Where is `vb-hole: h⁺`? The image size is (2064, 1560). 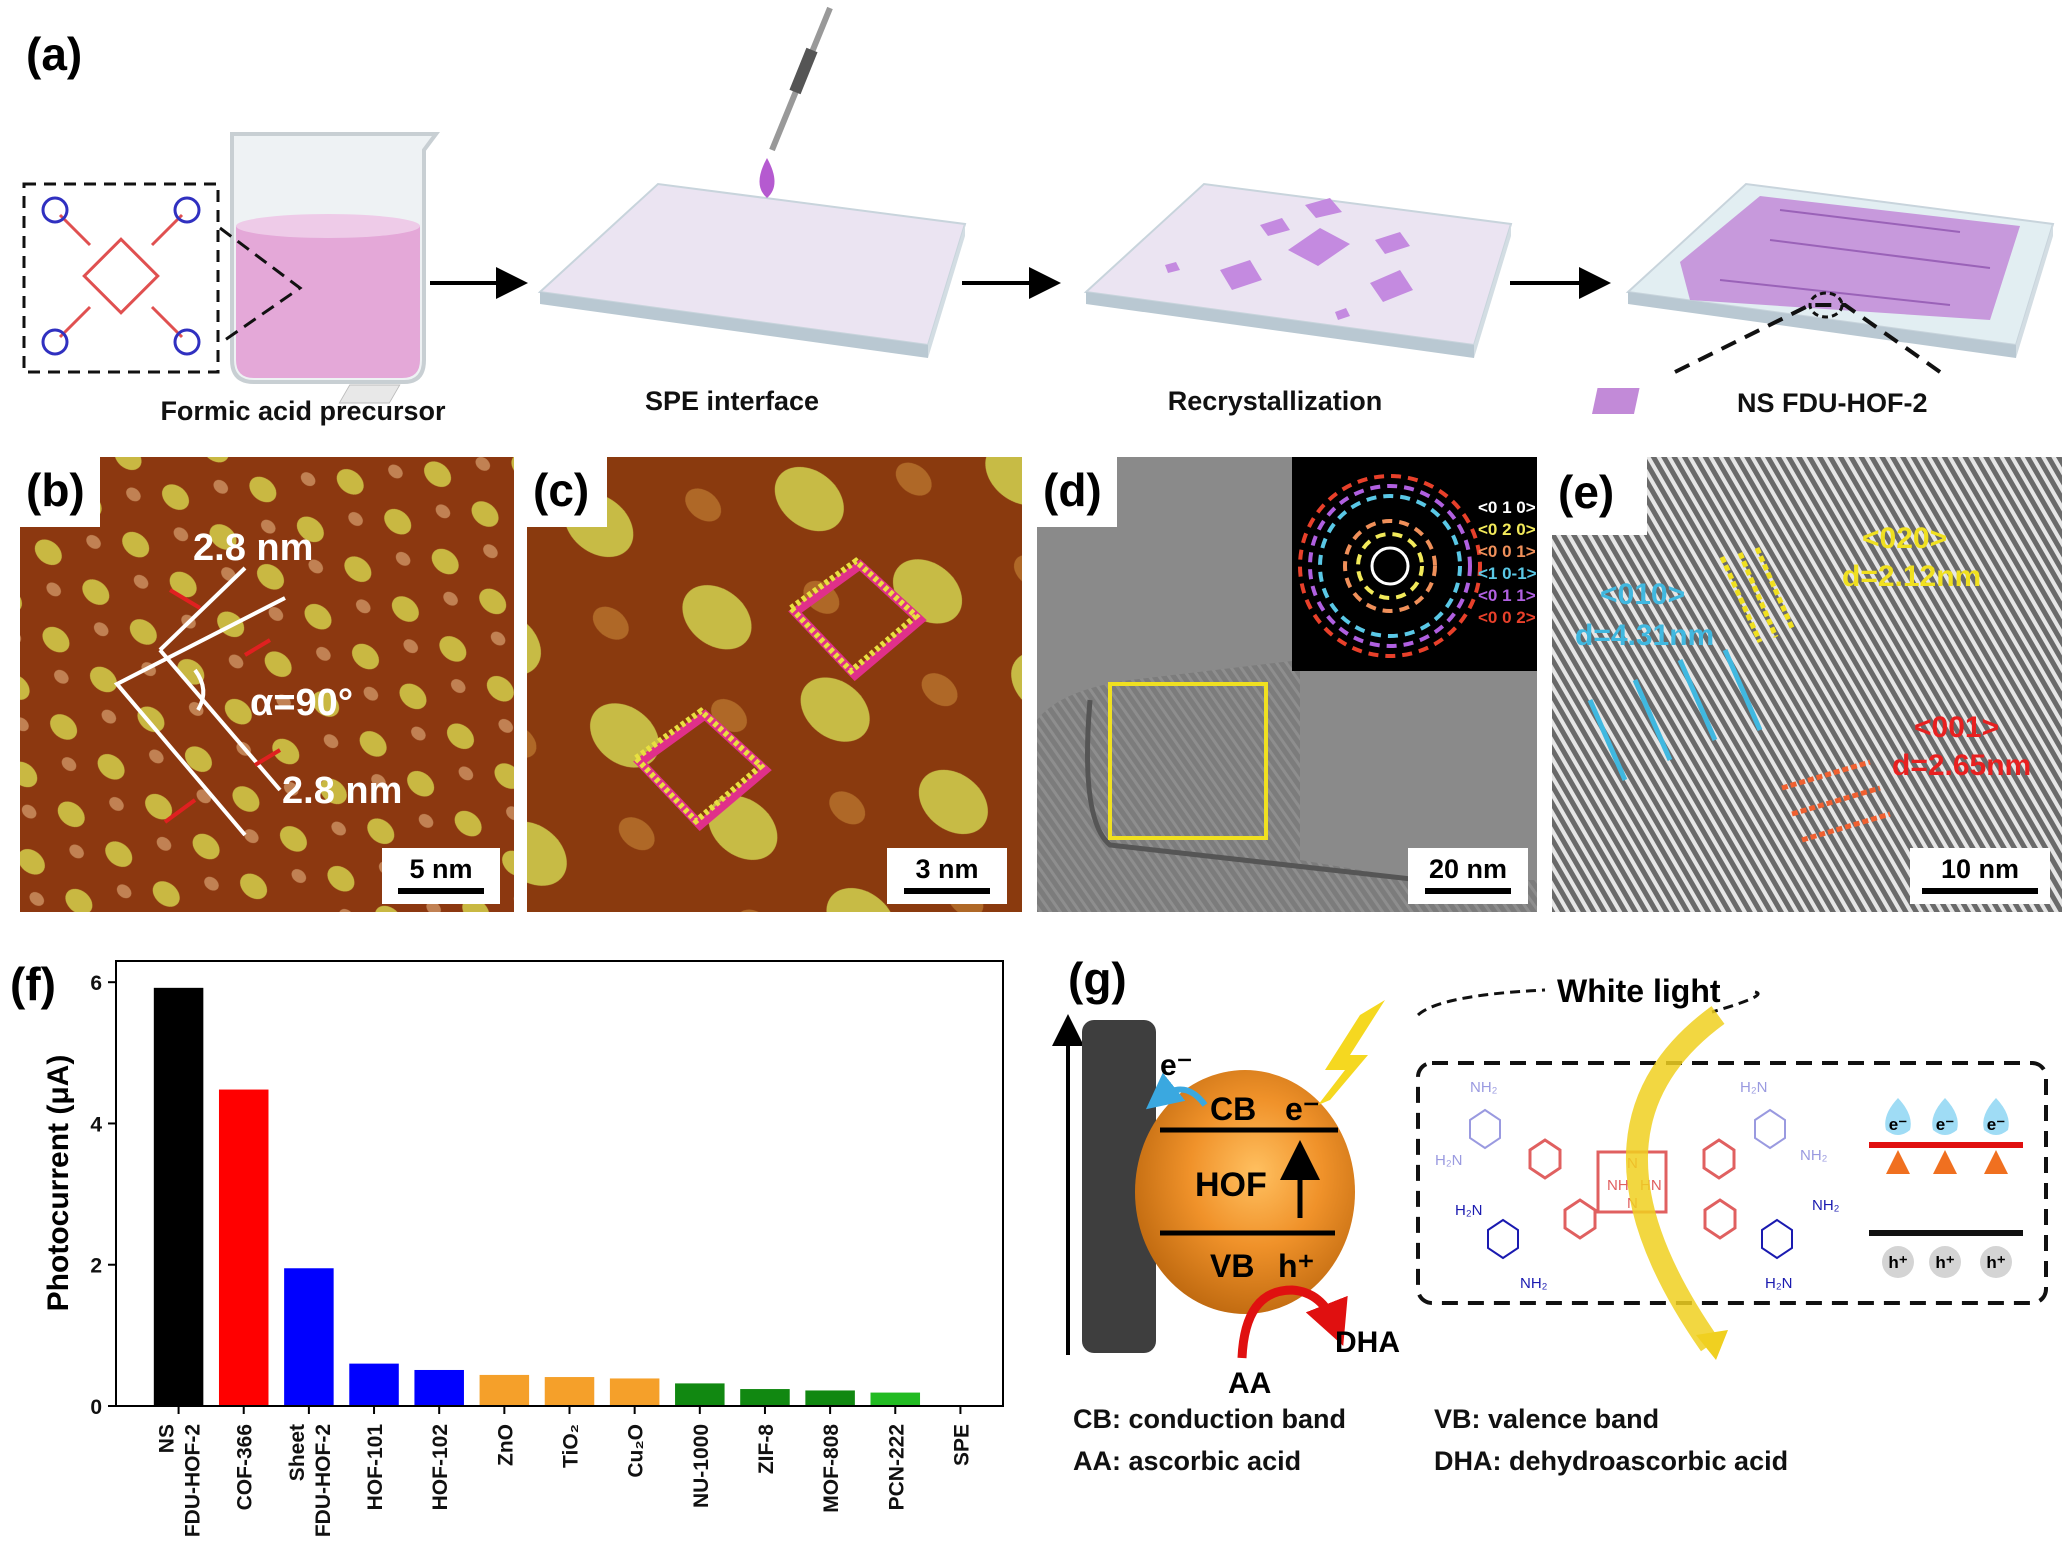
vb-hole: h⁺ is located at coordinates (1296, 1266).